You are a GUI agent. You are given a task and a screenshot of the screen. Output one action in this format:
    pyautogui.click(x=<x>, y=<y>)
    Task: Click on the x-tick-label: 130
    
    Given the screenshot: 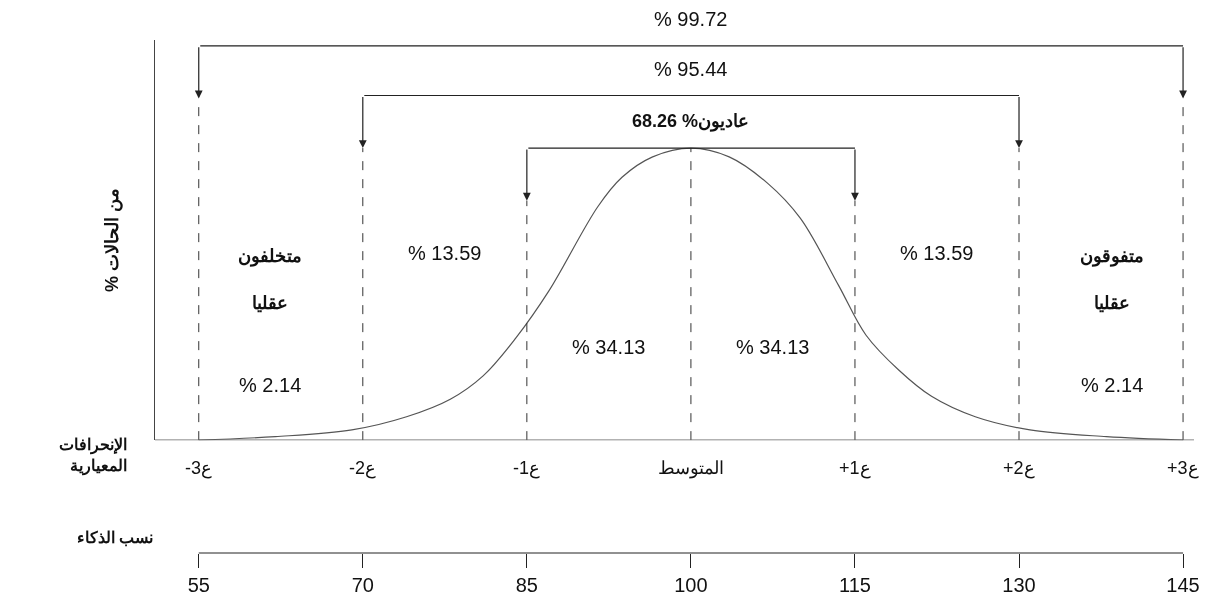 What is the action you would take?
    pyautogui.click(x=1019, y=585)
    